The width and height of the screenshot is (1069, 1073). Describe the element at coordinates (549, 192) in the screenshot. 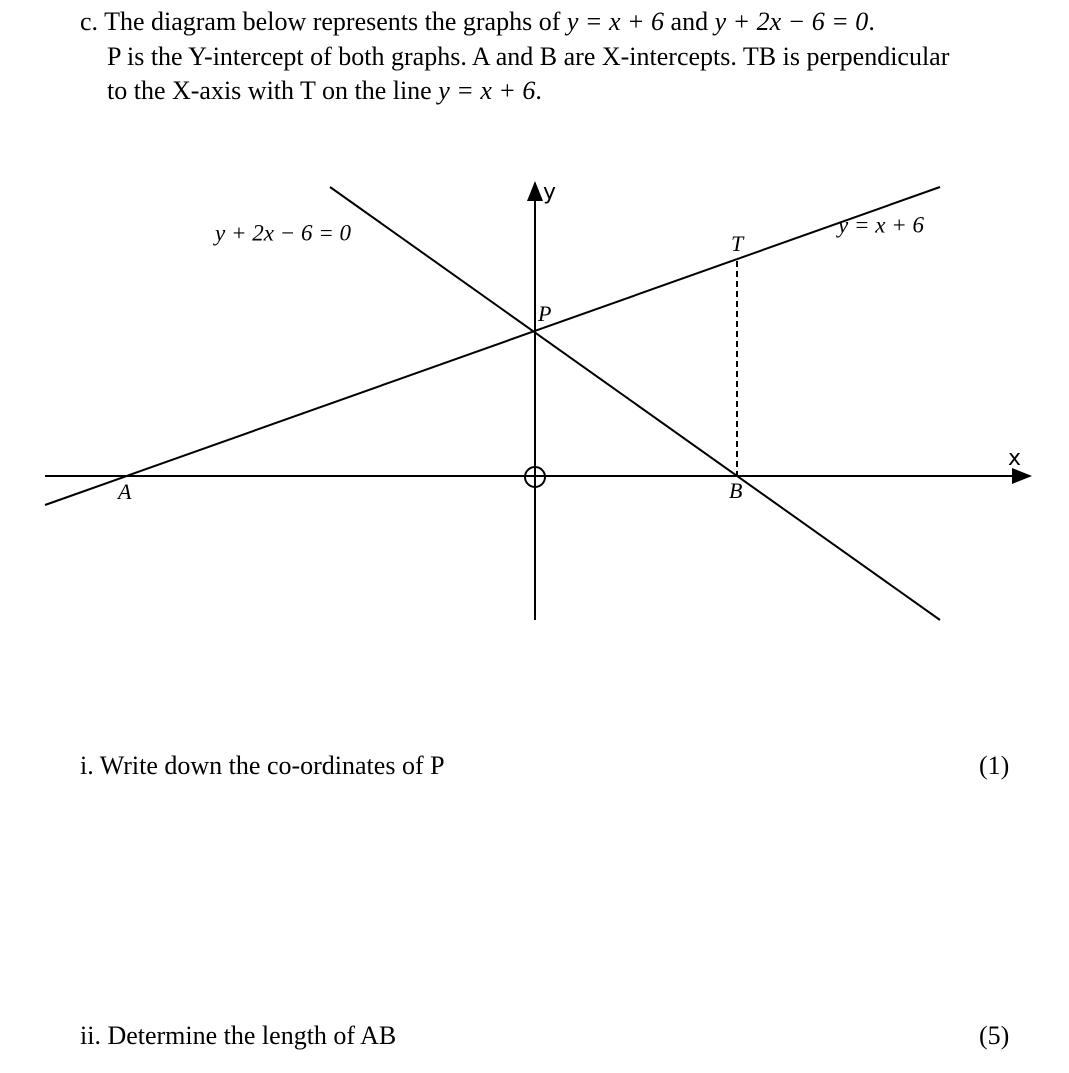

I see `y-axis-label: y` at that location.